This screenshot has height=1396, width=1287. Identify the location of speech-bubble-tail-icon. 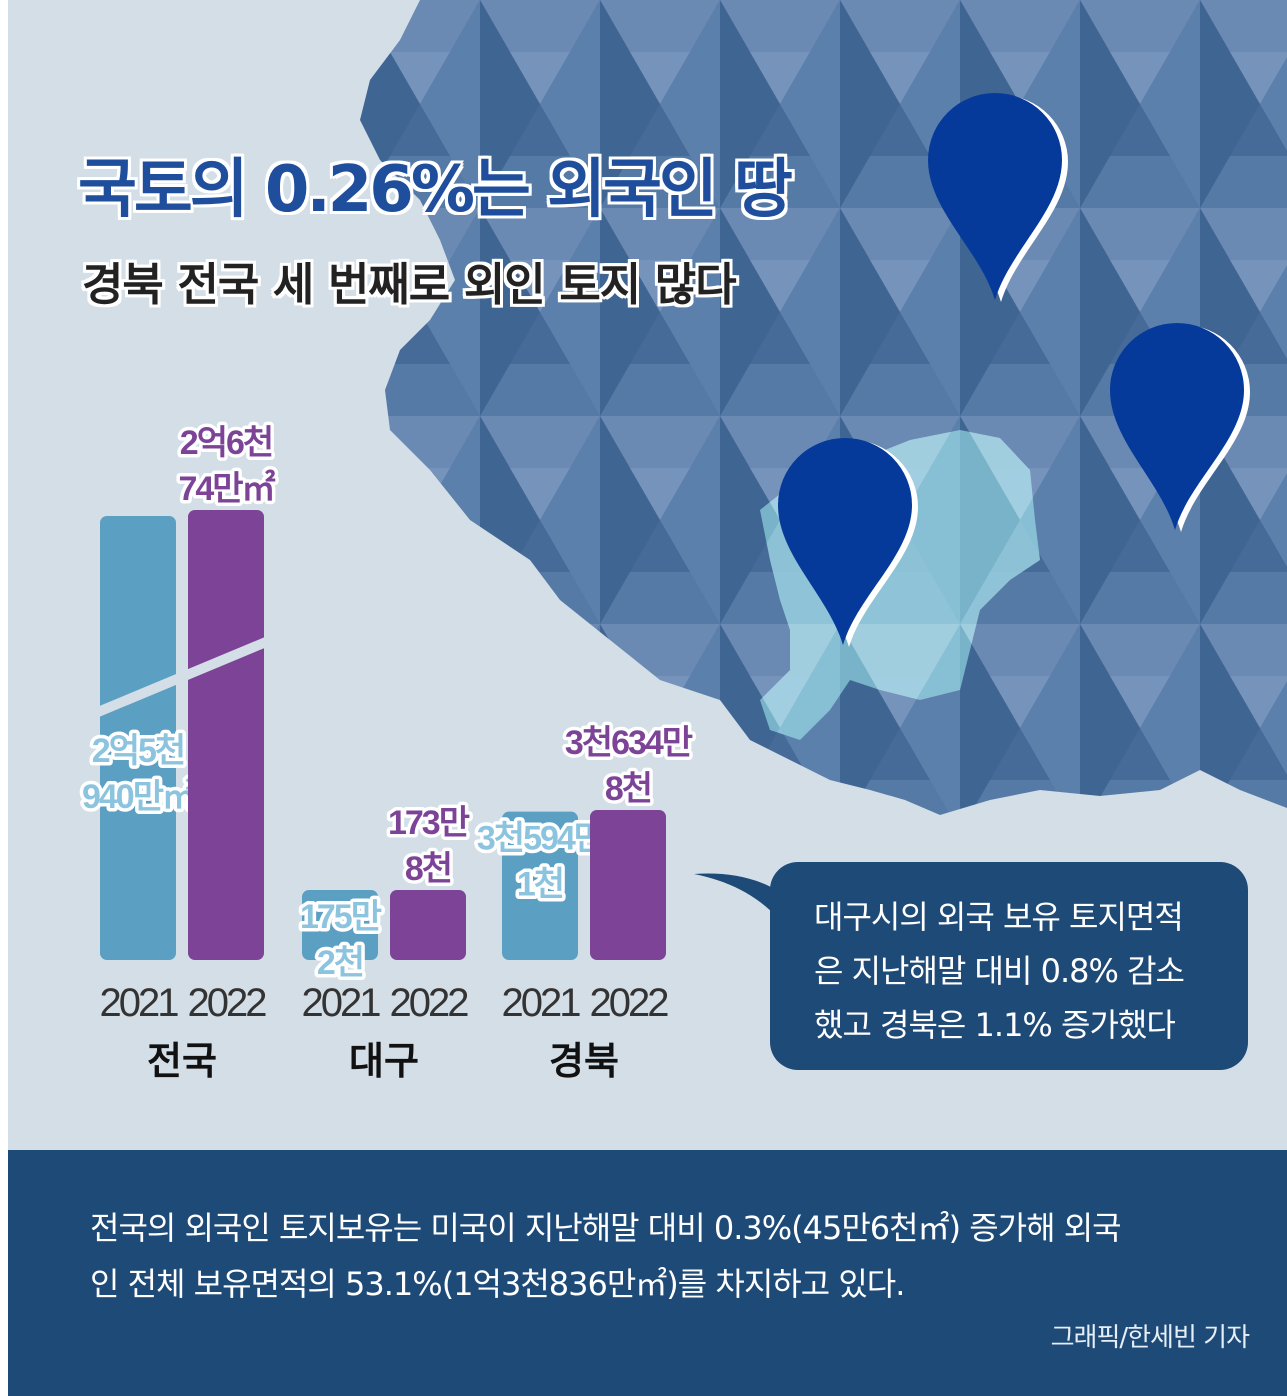
(737, 896).